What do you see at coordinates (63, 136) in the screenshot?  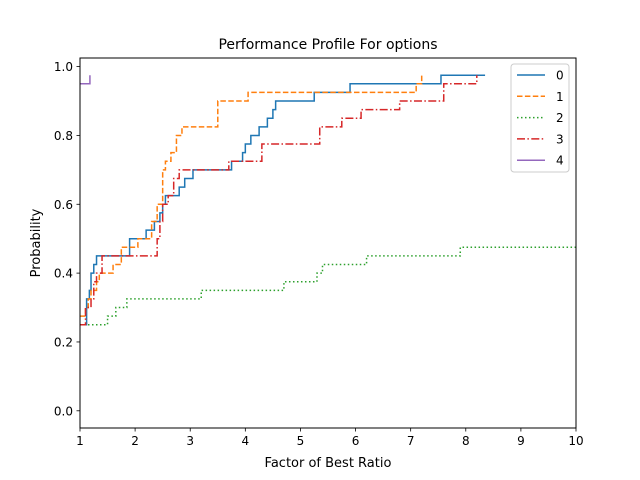 I see `y-tick-label: 0.8` at bounding box center [63, 136].